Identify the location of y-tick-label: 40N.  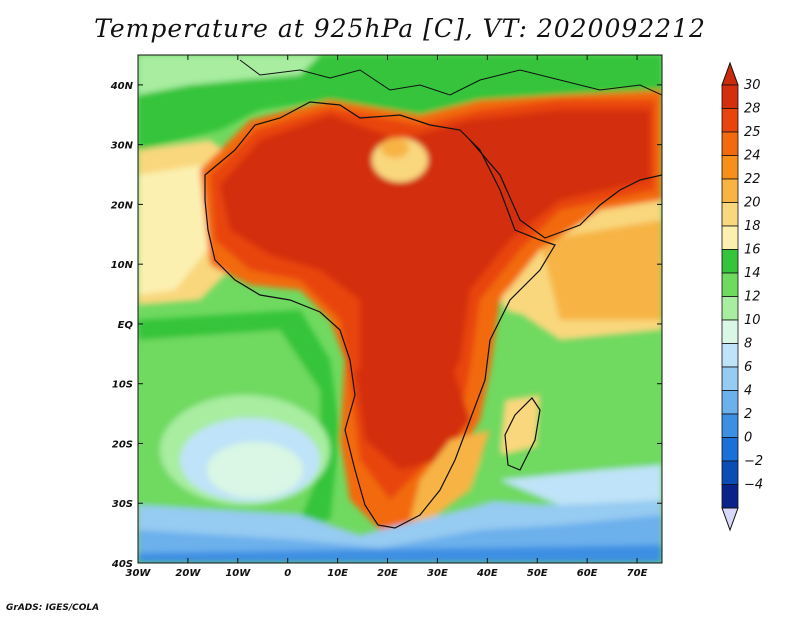
(122, 86).